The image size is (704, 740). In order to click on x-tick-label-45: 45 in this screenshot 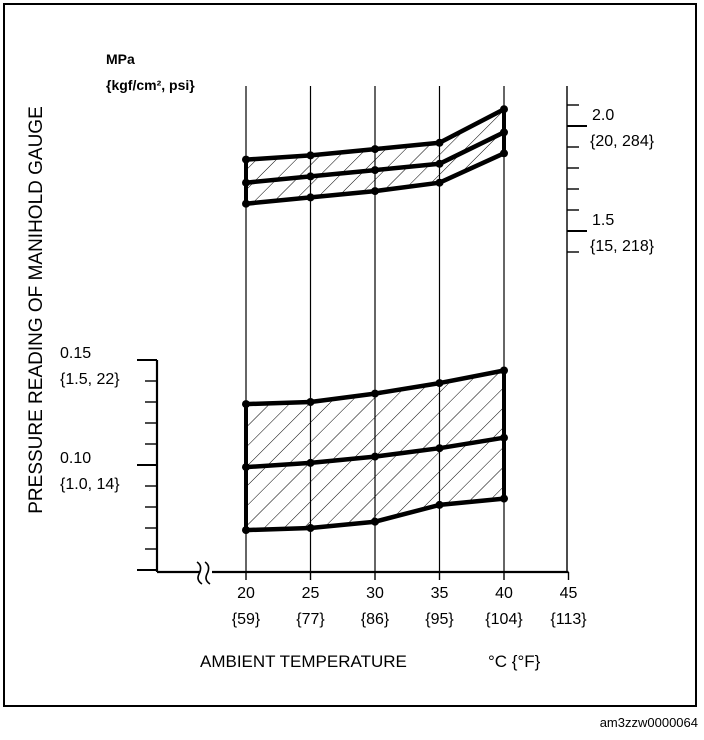, I will do `click(569, 593)`.